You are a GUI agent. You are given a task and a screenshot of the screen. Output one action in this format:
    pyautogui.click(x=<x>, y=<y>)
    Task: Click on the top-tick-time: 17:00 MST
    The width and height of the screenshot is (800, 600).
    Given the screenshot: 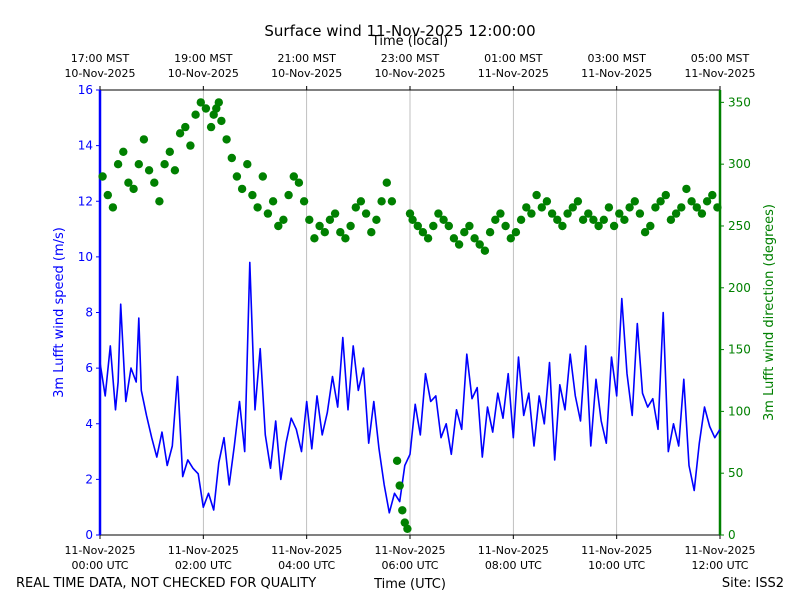 What is the action you would take?
    pyautogui.click(x=100, y=58)
    